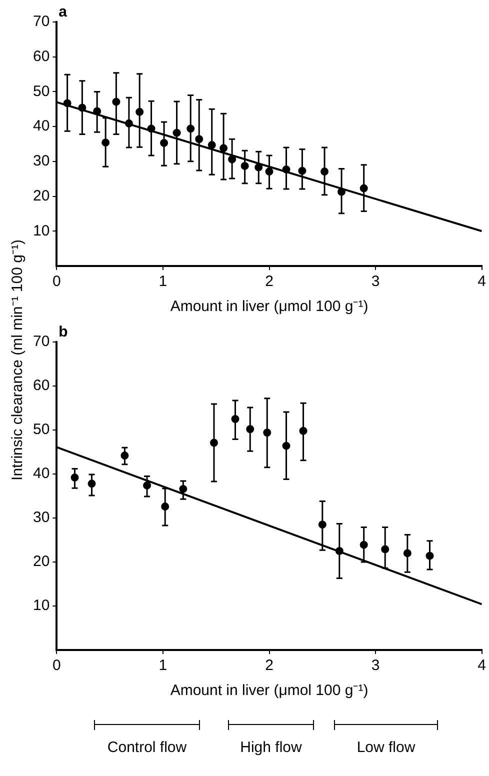 Image resolution: width=489 pixels, height=776 pixels. I want to click on chart-title: b, so click(63, 332).